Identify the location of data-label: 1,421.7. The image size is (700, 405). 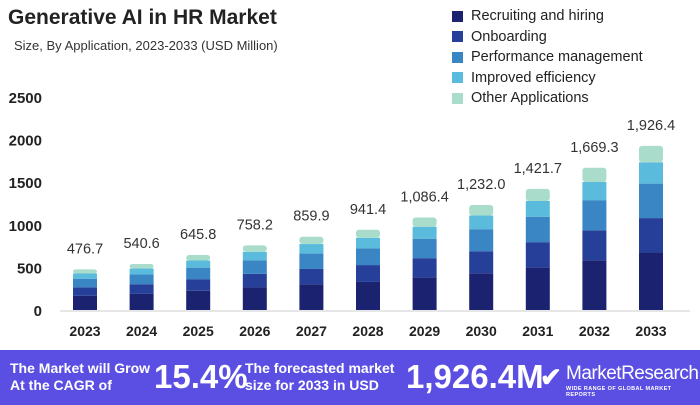
(538, 169).